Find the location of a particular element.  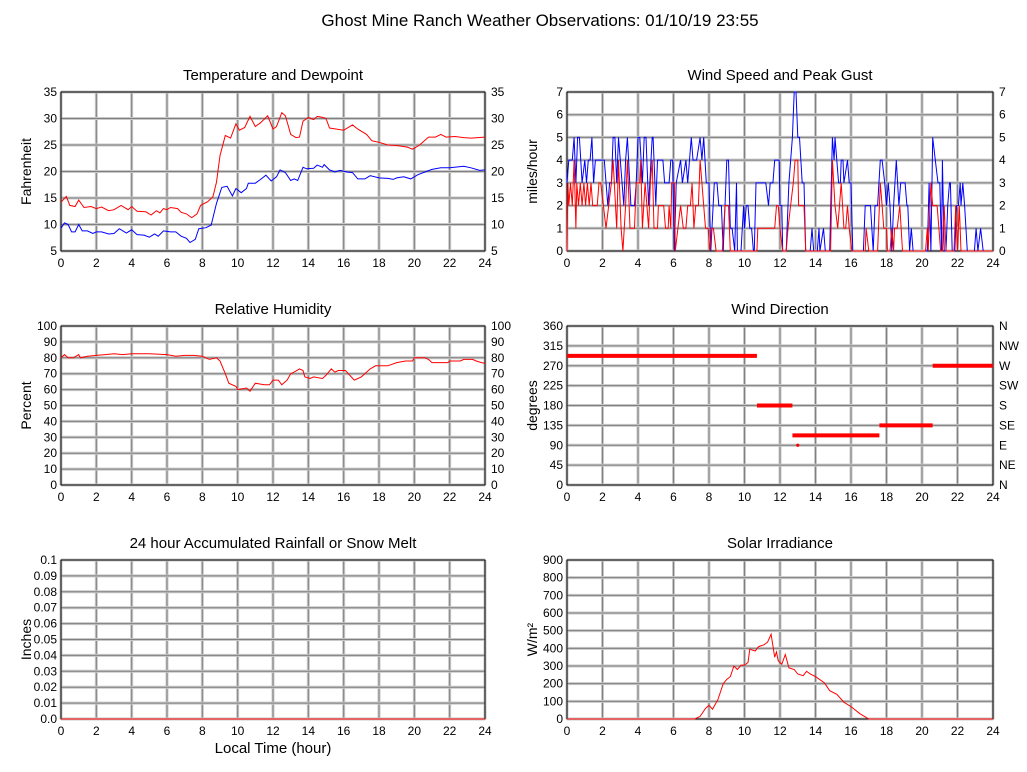

y-tick-label: 225 is located at coordinates (553, 386).